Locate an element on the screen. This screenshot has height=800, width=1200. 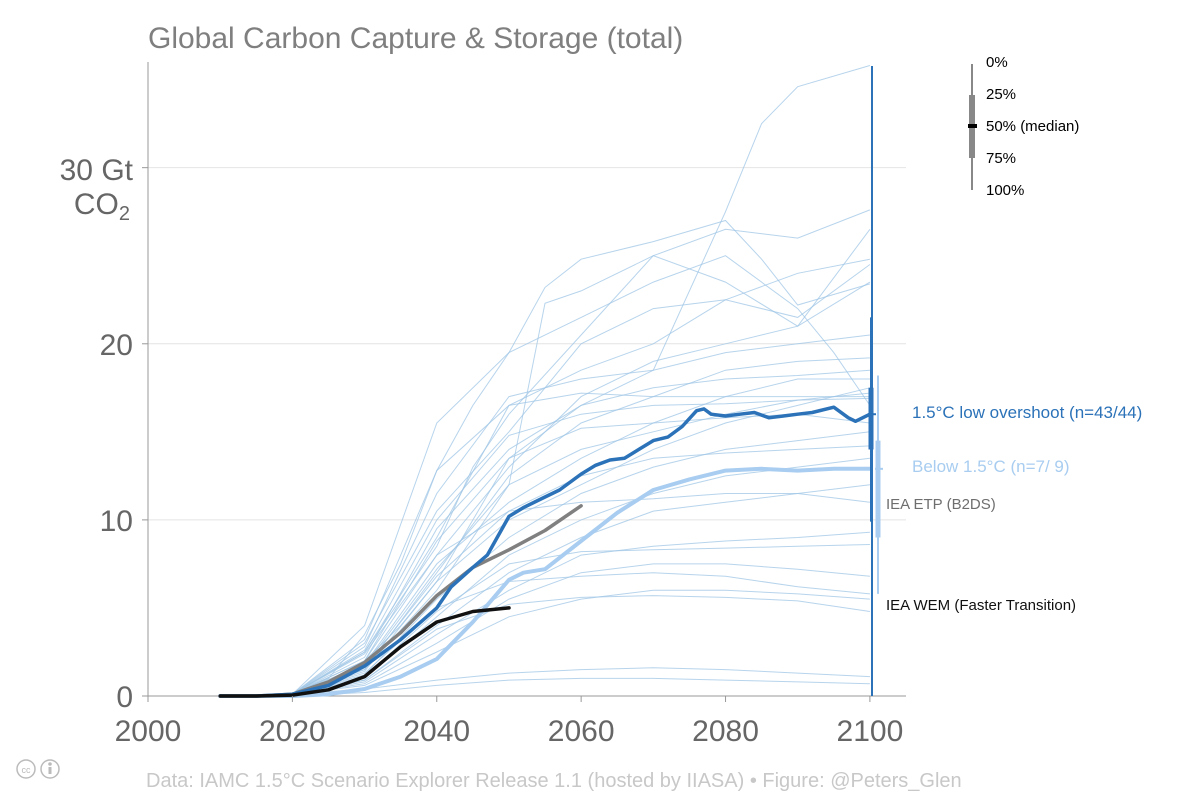
legend-item-25: 25% is located at coordinates (1001, 94).